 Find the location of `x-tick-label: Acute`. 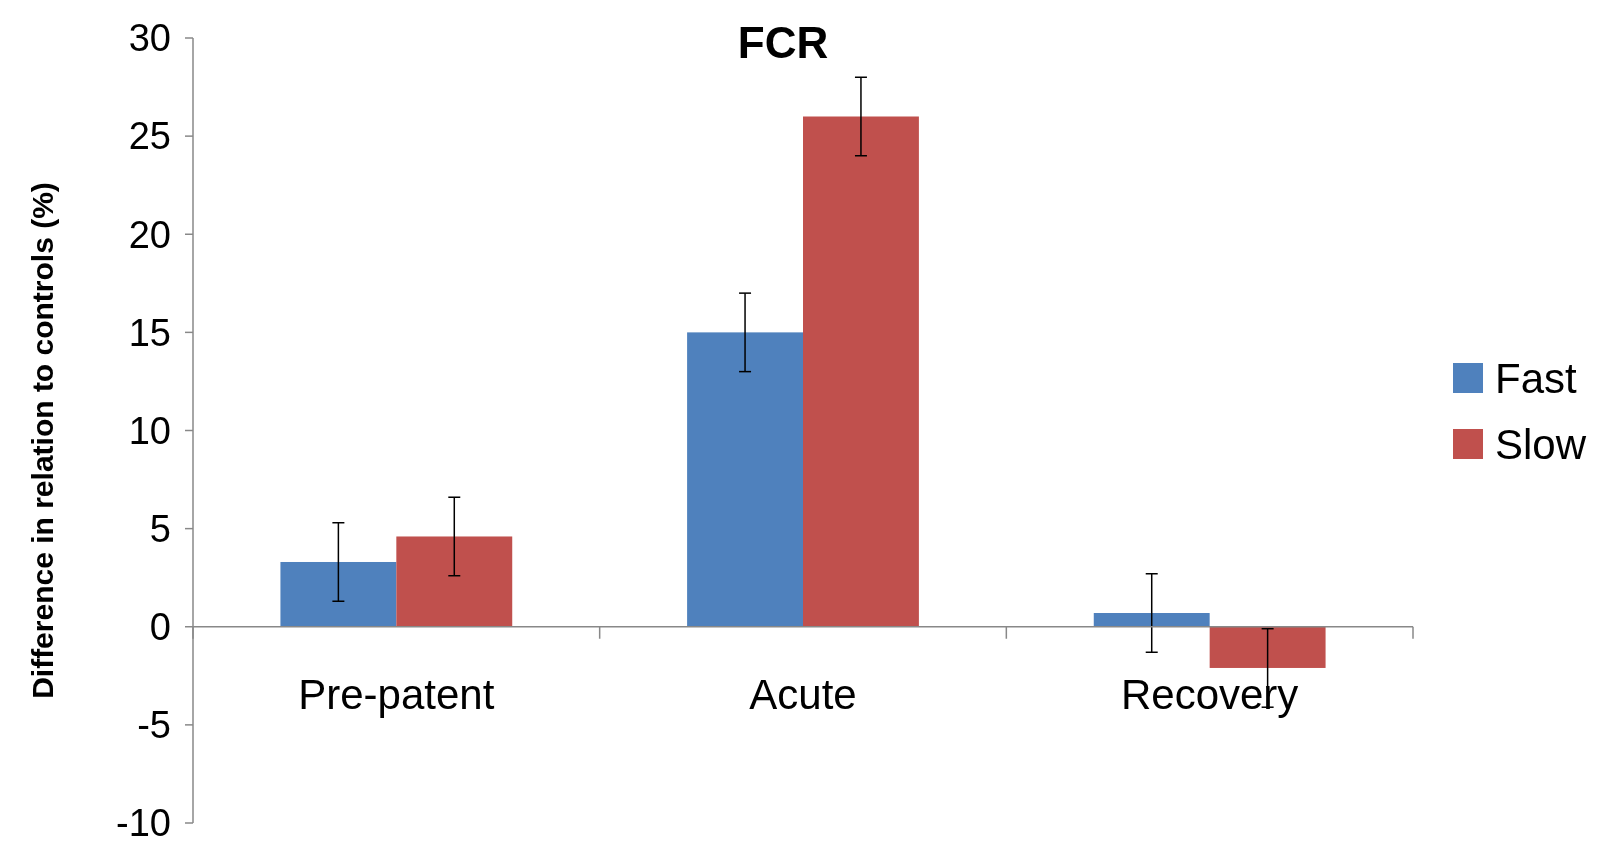

x-tick-label: Acute is located at coordinates (803, 694).